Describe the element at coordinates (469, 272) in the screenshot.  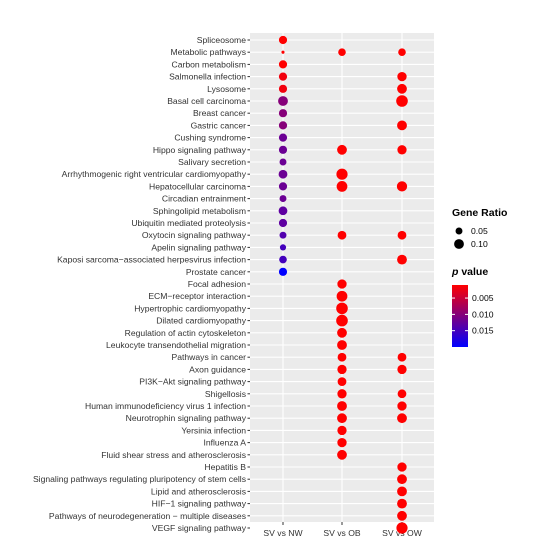
I see `color-legend-title: p value` at that location.